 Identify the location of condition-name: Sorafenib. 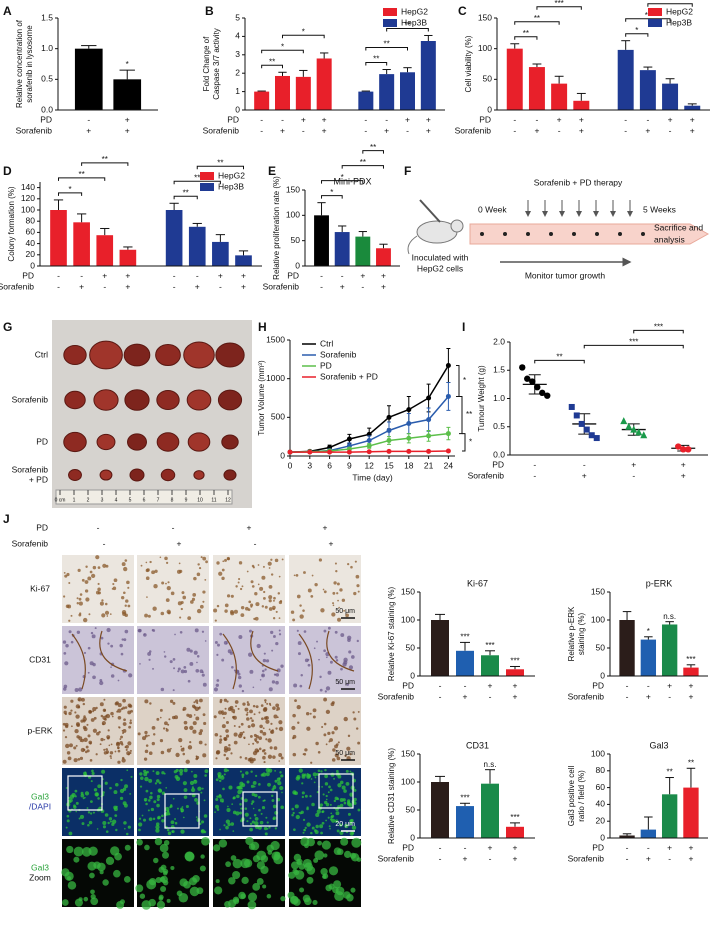
(30, 543).